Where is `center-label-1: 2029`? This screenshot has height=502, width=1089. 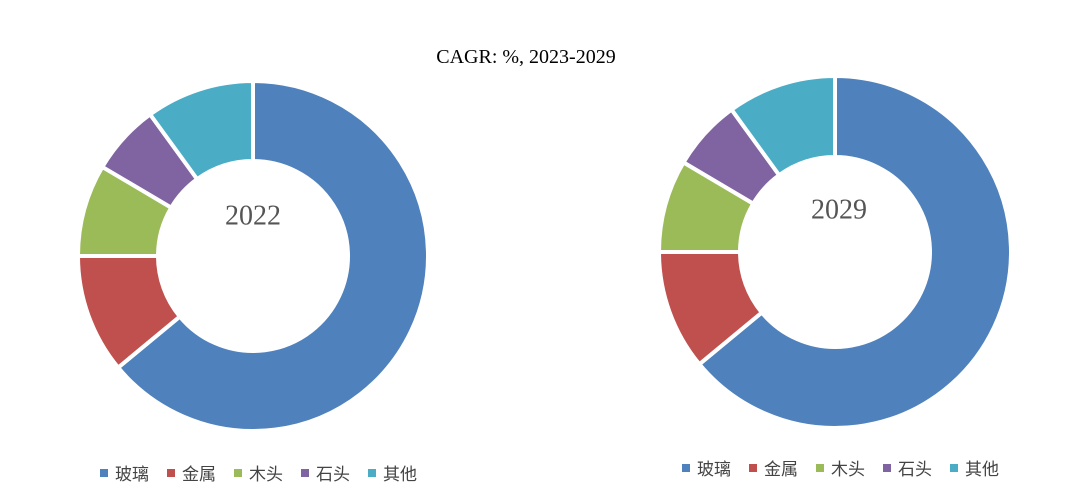
center-label-1: 2029 is located at coordinates (839, 209).